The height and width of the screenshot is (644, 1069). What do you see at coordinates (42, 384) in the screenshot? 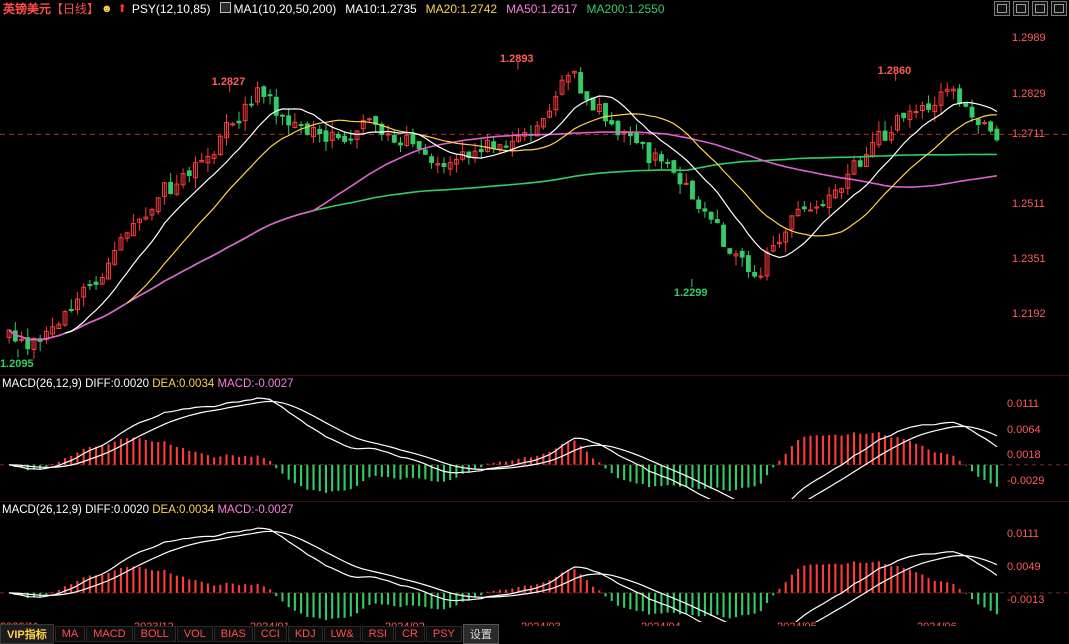
I see `macd1-title: MACD(26,12,9)` at bounding box center [42, 384].